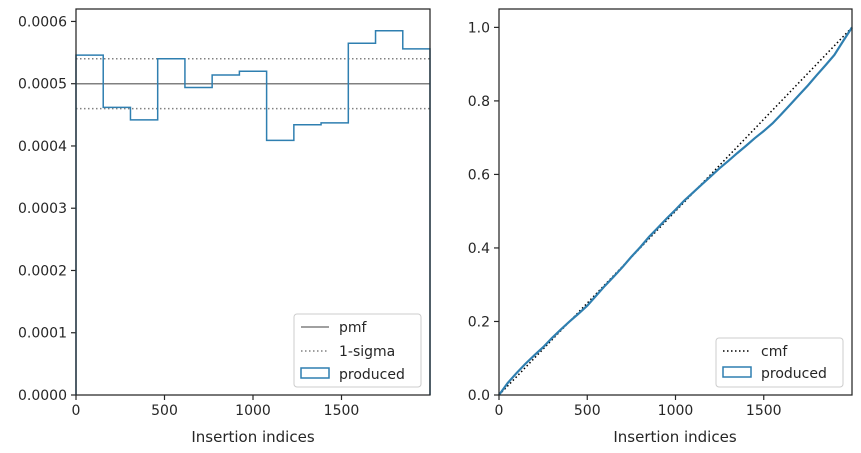 The image size is (861, 453). Describe the element at coordinates (42, 396) in the screenshot. I see `left-y-tick-label: 0.0000` at that location.